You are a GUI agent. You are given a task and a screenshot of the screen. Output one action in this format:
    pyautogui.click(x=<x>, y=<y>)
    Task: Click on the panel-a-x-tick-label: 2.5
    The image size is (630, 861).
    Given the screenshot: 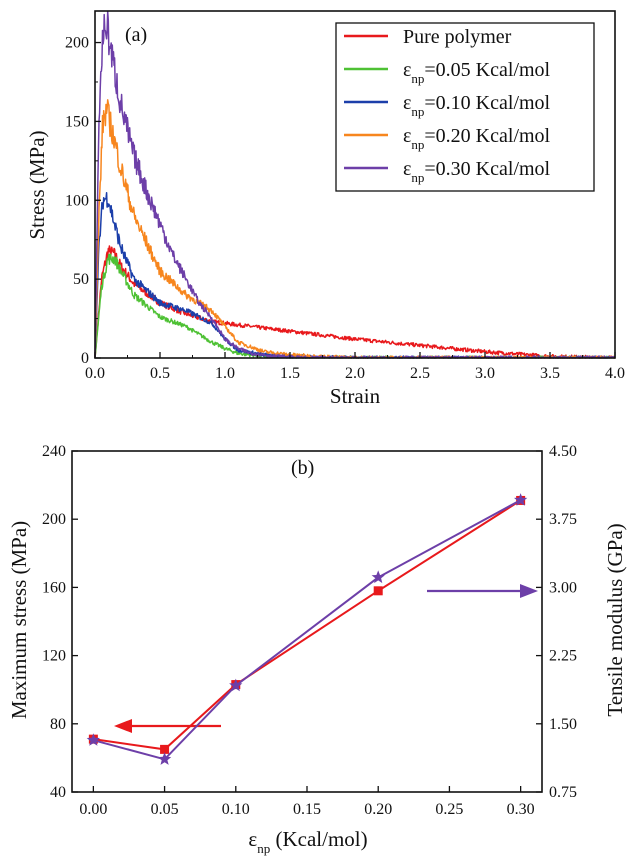 What is the action you would take?
    pyautogui.click(x=420, y=373)
    